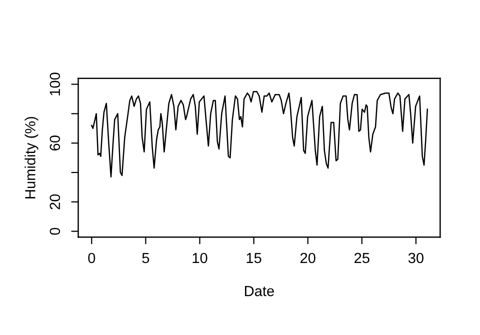 The image size is (480, 335). I want to click on x-axis-title: Date, so click(259, 291).